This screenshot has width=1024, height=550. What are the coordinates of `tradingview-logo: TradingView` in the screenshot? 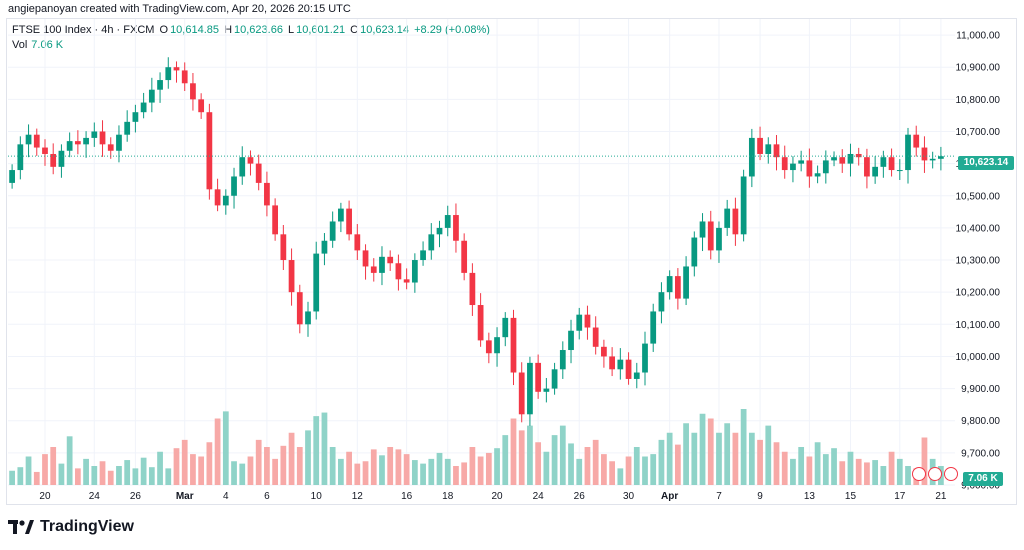 It's located at (71, 527).